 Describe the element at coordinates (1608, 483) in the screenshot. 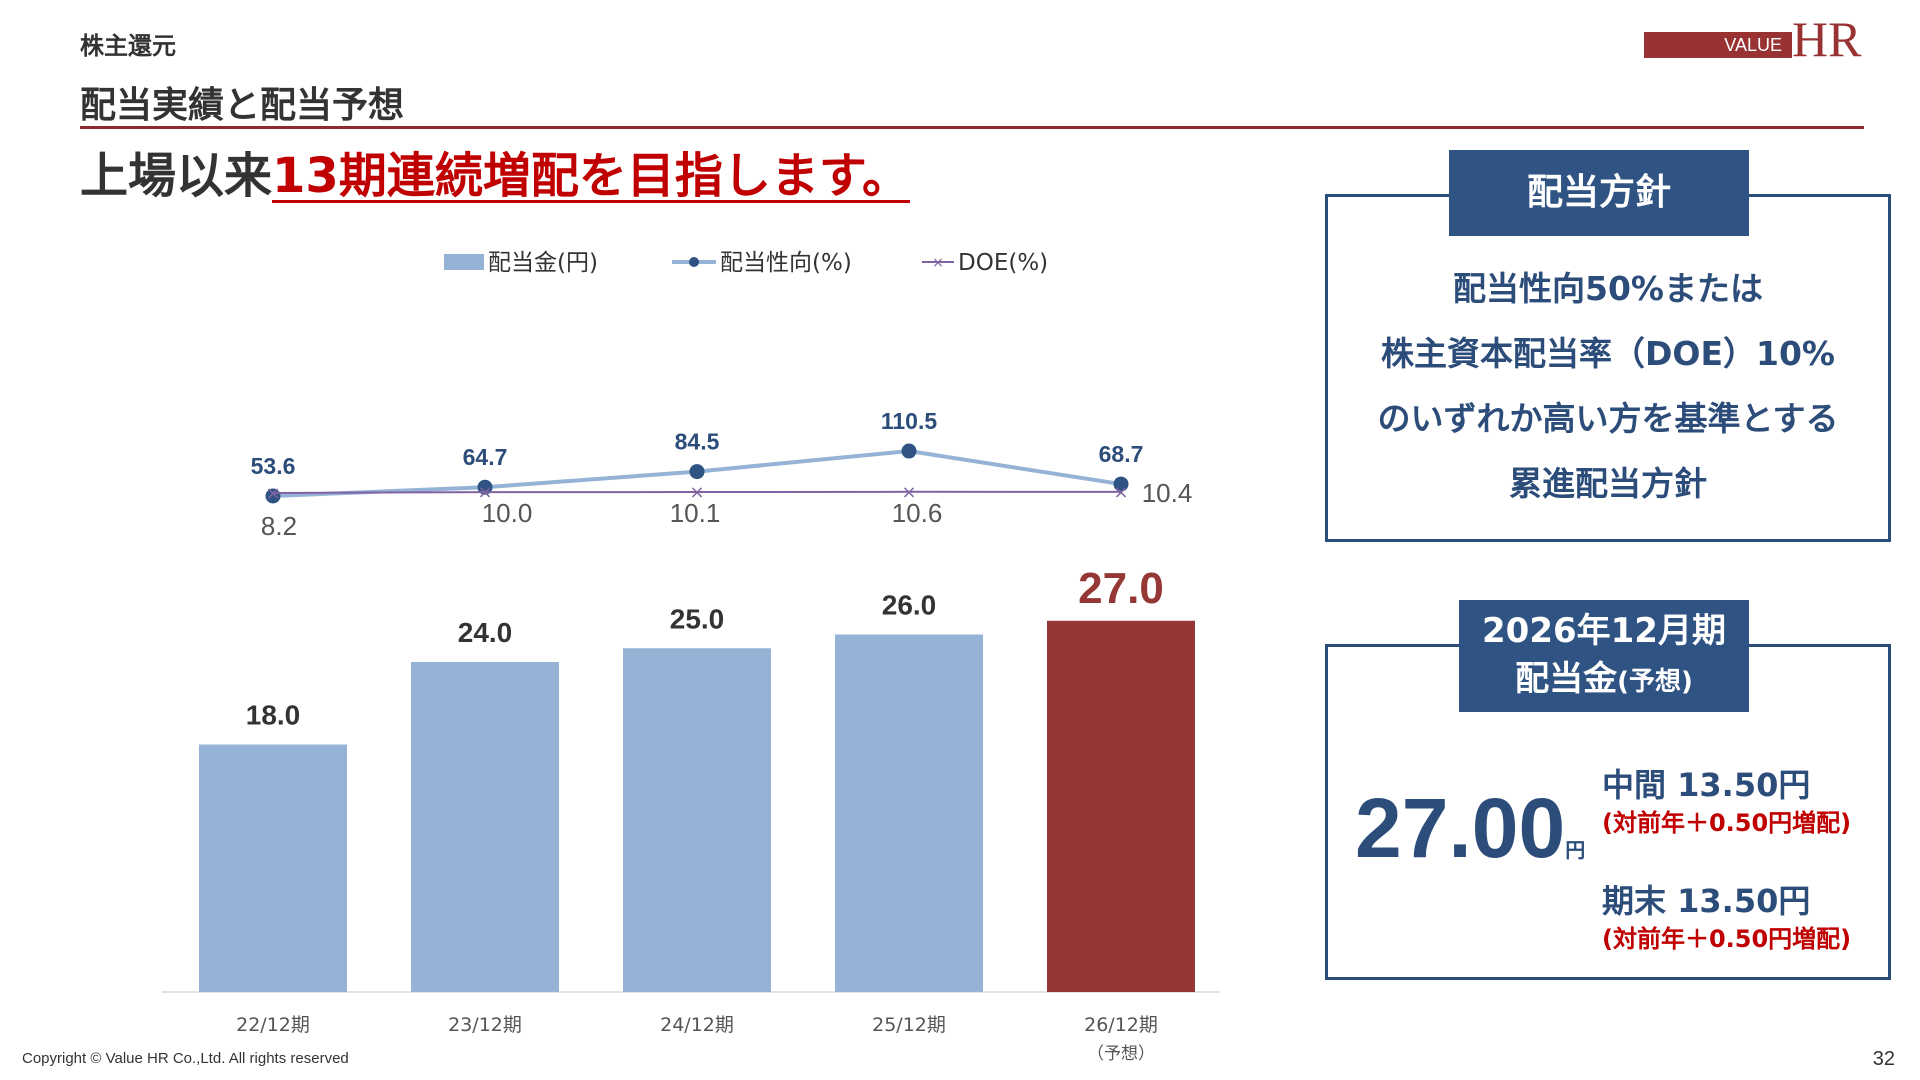

I see `policy-line-4: 累進配当方針` at that location.